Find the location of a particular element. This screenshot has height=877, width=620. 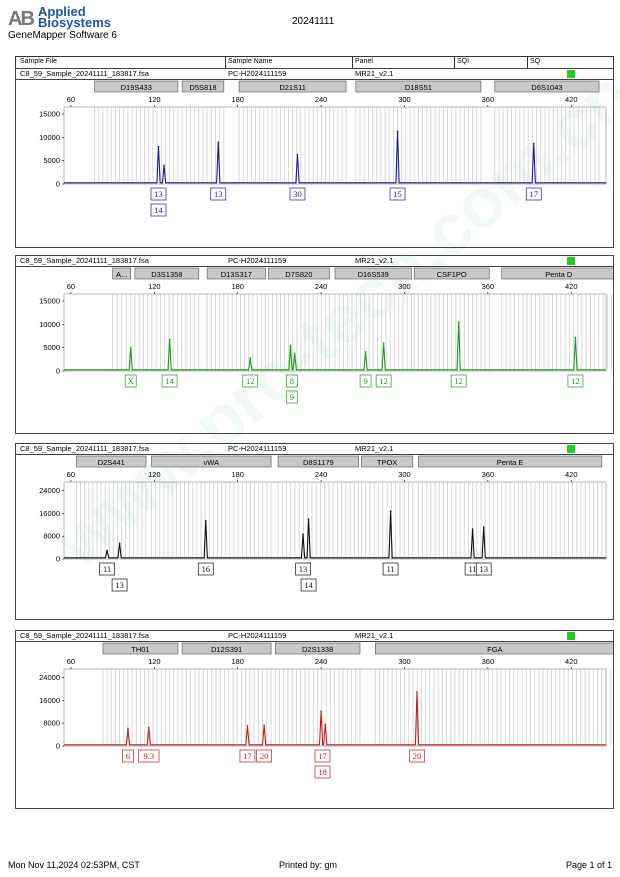

y-tick-label: 10000 is located at coordinates (49, 137).